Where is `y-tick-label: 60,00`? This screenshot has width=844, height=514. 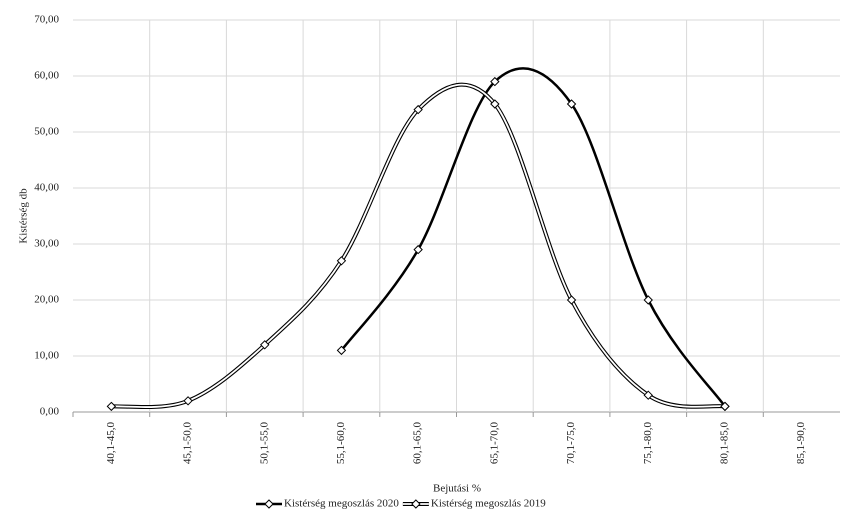 y-tick-label: 60,00 is located at coordinates (46, 76).